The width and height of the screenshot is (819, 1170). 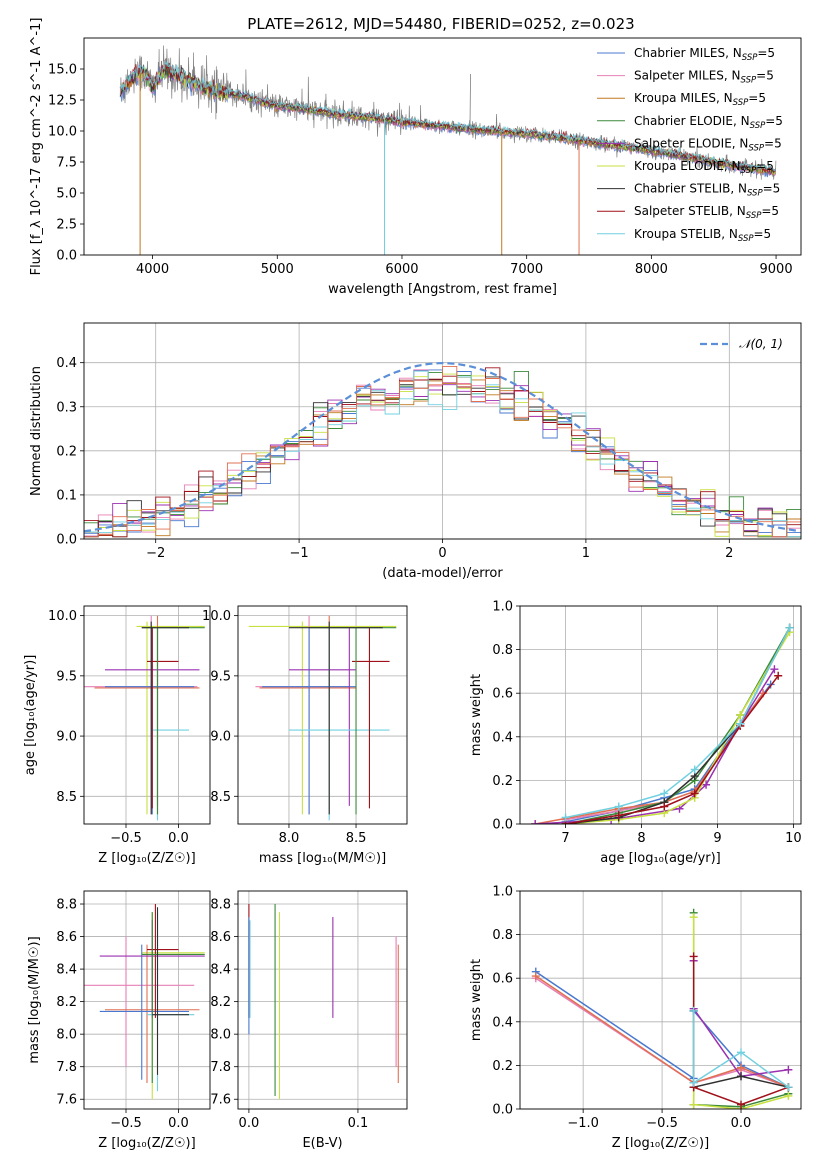 I want to click on x-tick-label: 2, so click(x=729, y=553).